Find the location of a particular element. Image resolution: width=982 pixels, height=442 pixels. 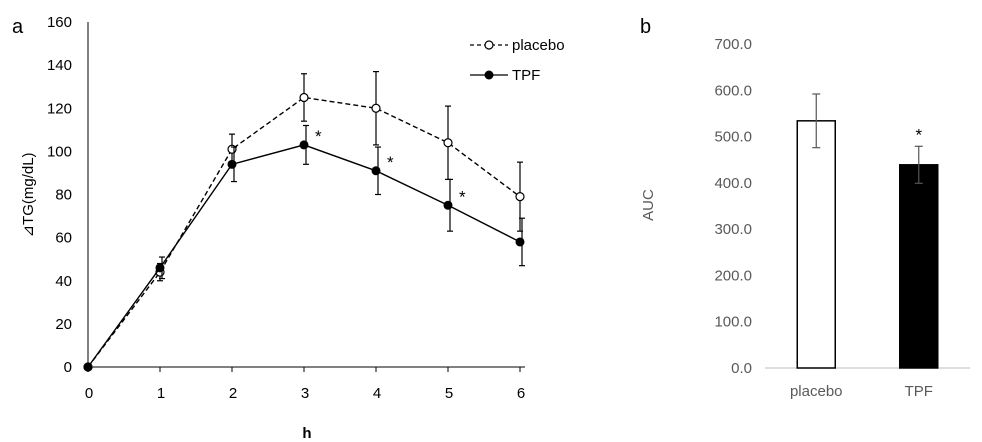

panel-a-y-tick-label: 140 is located at coordinates (59, 65).